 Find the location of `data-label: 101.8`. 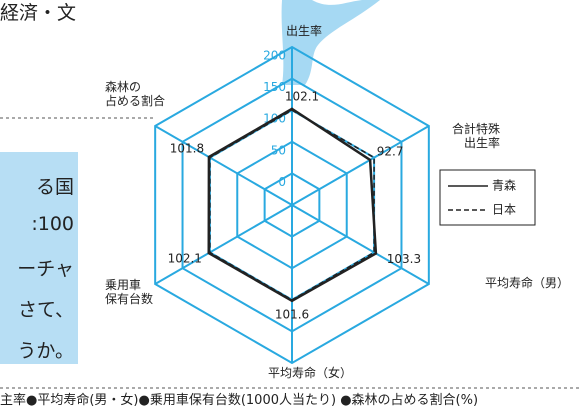

data-label: 101.8 is located at coordinates (187, 149).